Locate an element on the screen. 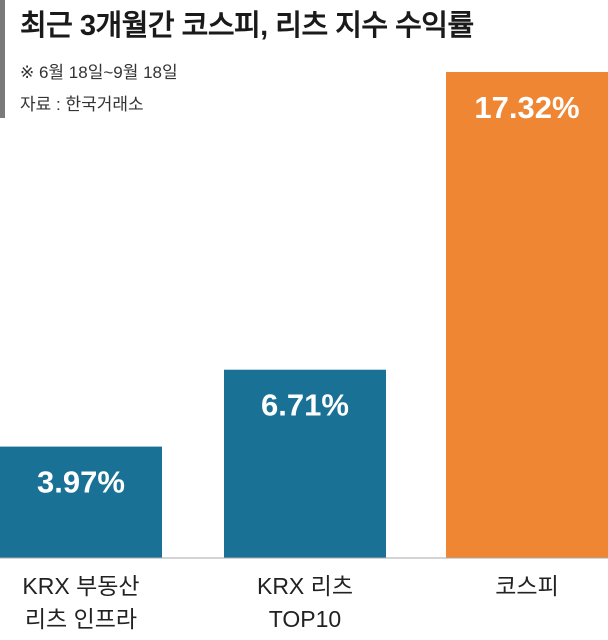 Image resolution: width=608 pixels, height=640 pixels. category-label-2-line-0: 코스피 is located at coordinates (526, 586).